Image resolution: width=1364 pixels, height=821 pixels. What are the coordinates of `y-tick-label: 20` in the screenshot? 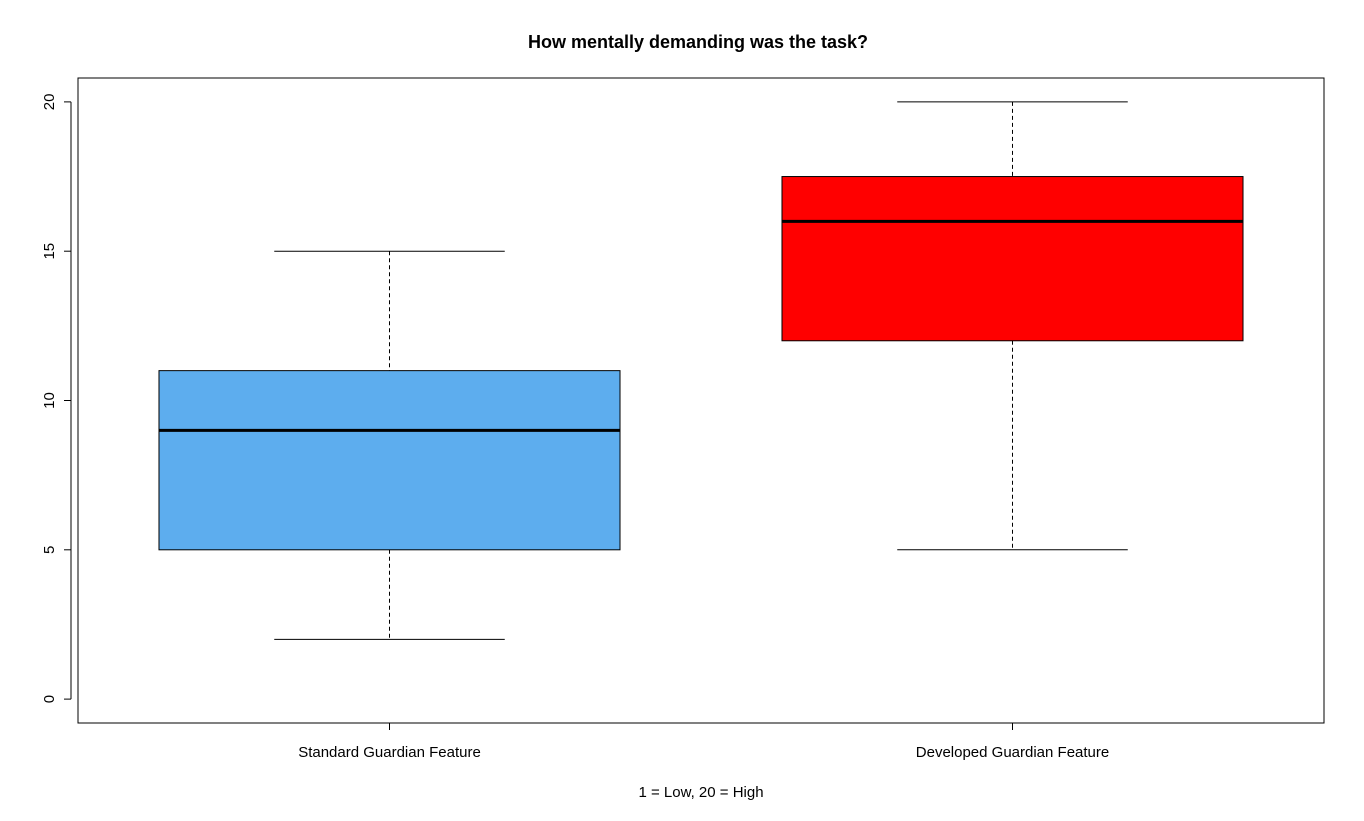 It's located at (49, 102).